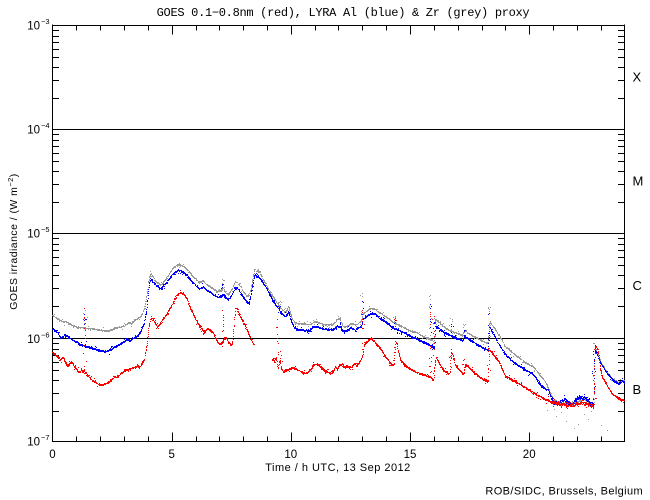  I want to click on svg-text: −7, so click(45, 437).